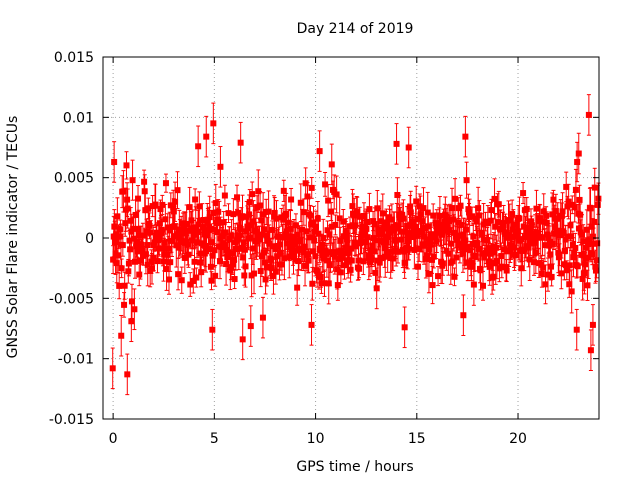 This screenshot has height=480, width=640. I want to click on y-tick-label: 0.01, so click(78, 118).